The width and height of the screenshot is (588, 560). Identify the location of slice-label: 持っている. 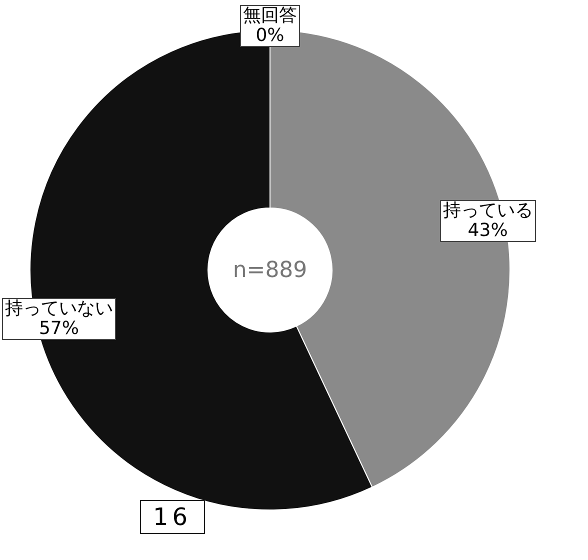
(487, 211).